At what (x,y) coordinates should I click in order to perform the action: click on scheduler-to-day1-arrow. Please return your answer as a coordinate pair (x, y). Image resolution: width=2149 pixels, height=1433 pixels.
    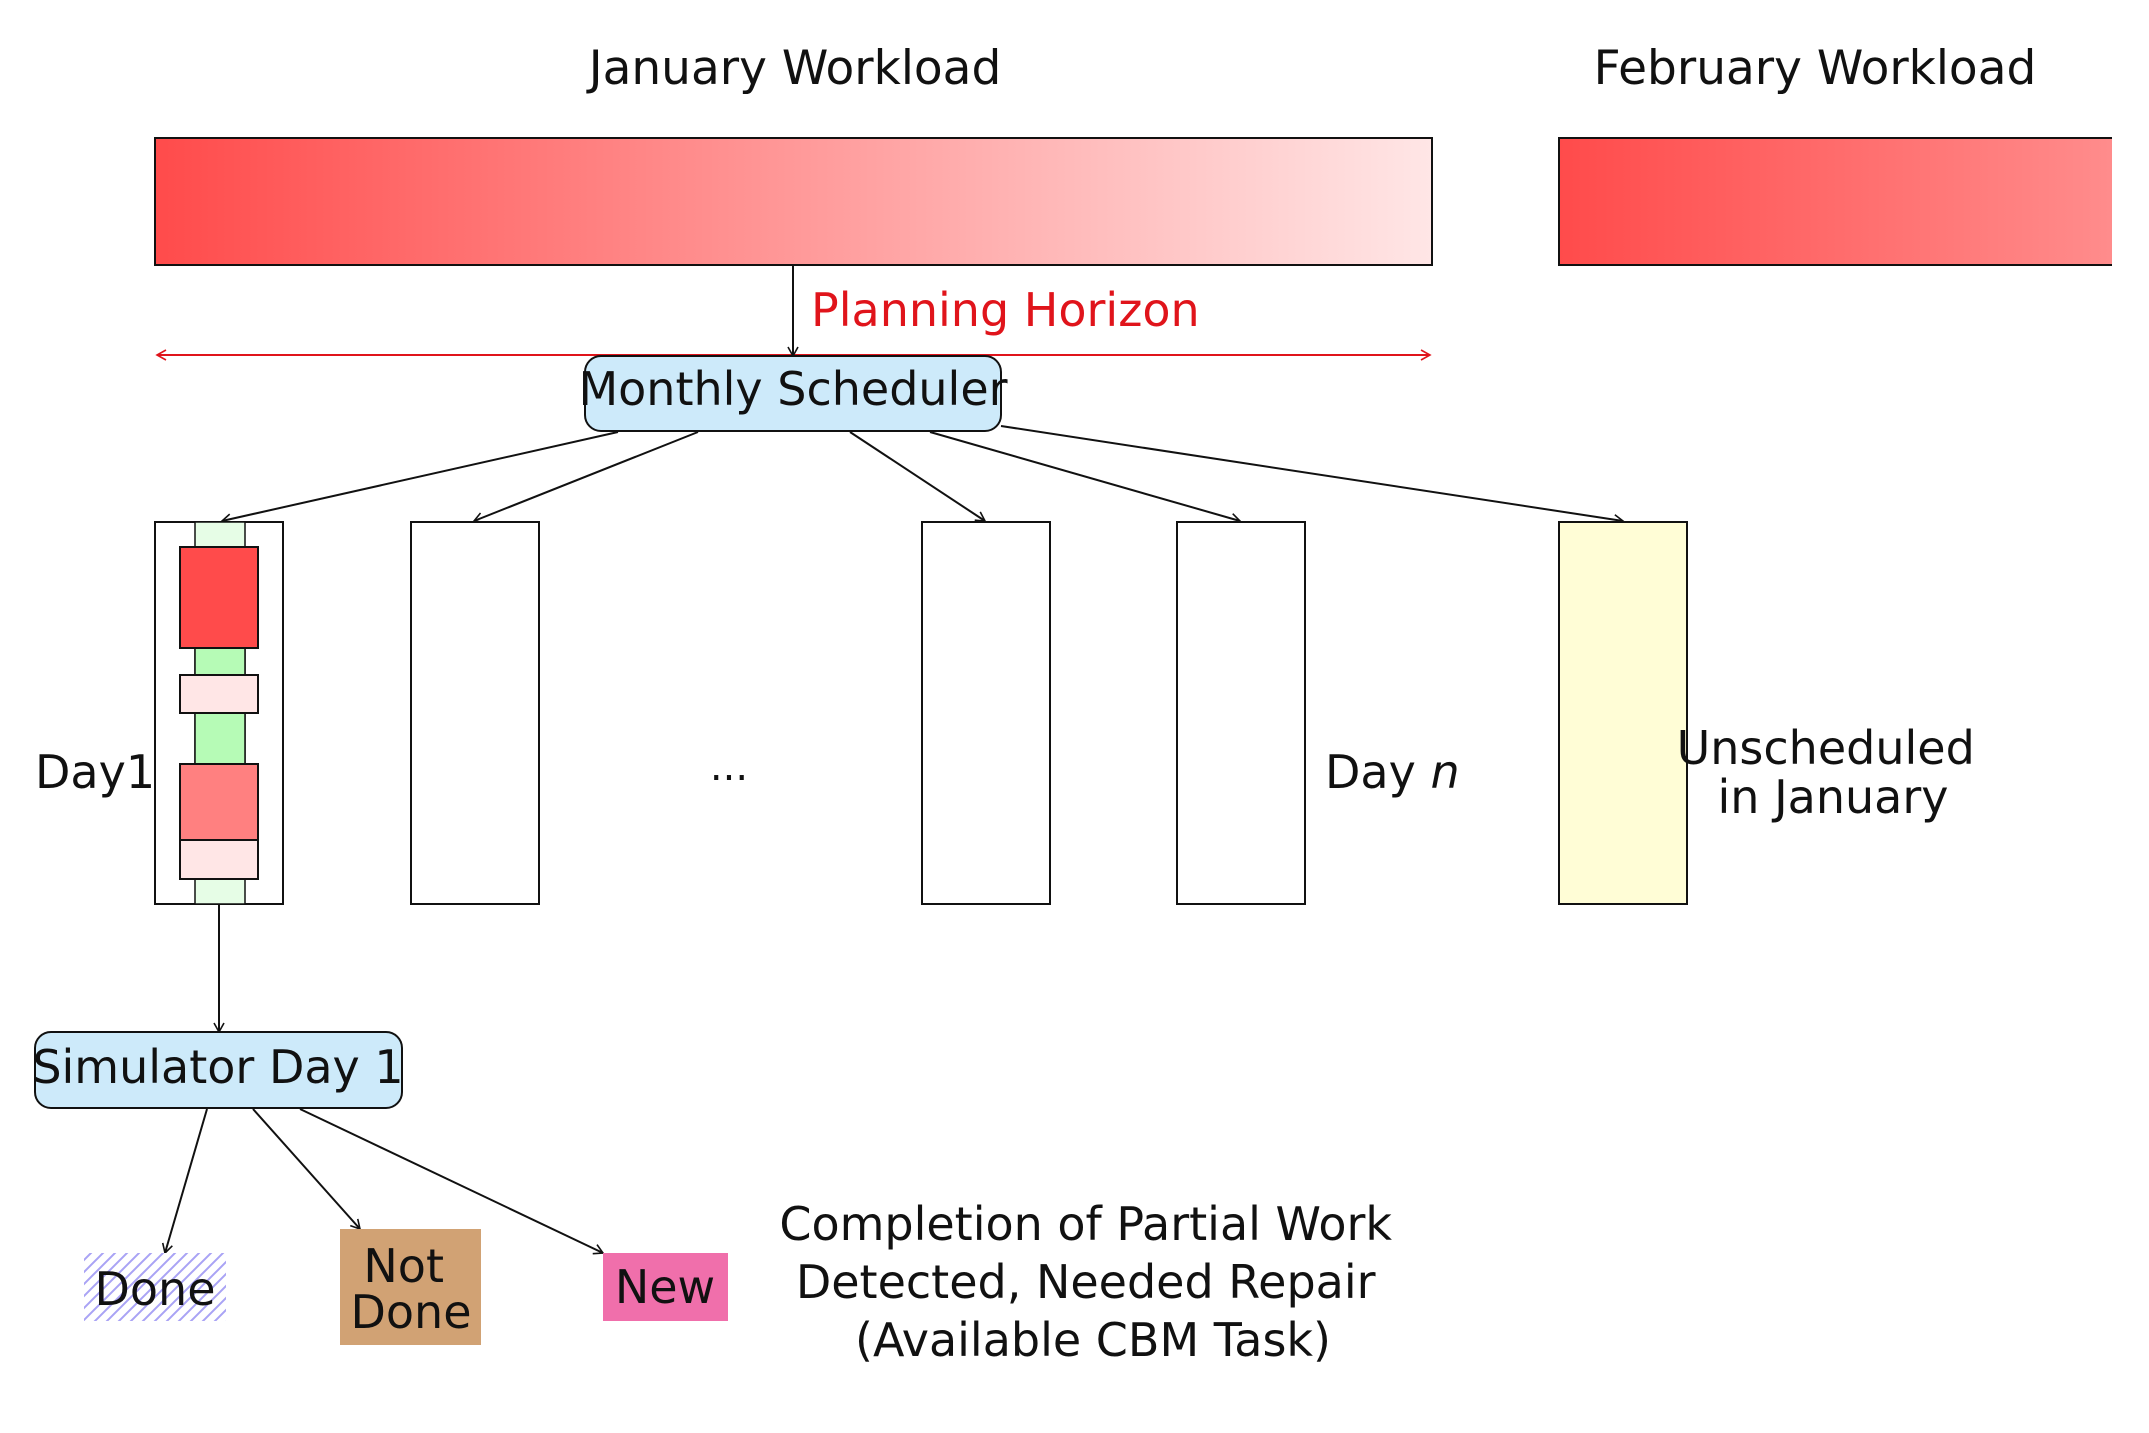
    Looking at the image, I should click on (419, 478).